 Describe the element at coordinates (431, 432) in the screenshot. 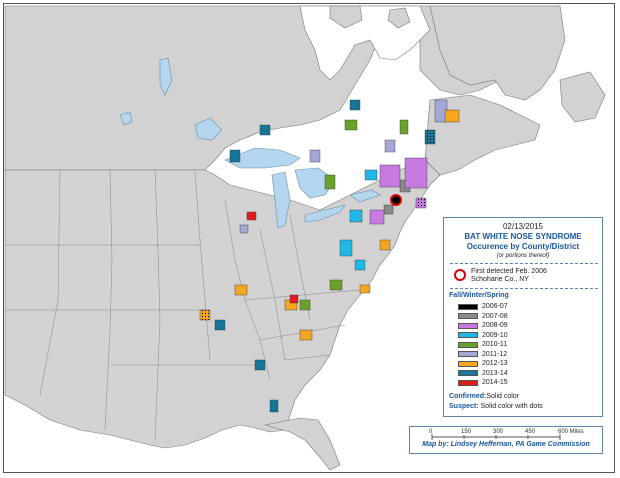

I see `scale-tick-label: 0` at that location.